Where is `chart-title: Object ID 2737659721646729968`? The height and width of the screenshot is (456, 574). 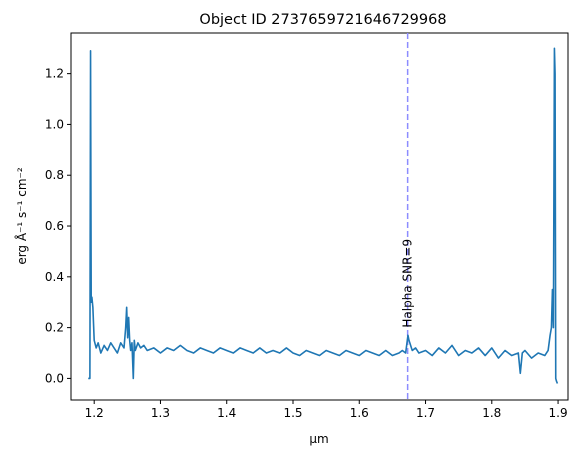
chart-title: Object ID 2737659721646729968 is located at coordinates (322, 20).